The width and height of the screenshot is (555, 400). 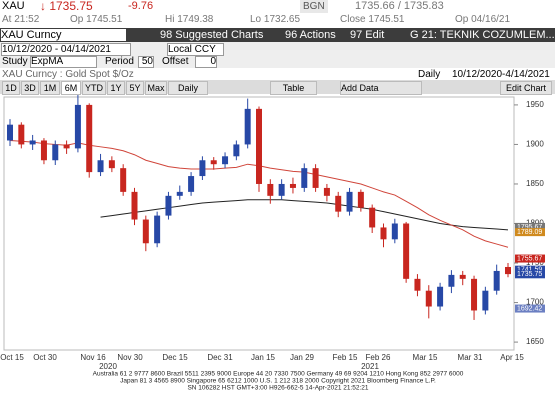 I want to click on frequency-button: Daily, so click(x=188, y=88).